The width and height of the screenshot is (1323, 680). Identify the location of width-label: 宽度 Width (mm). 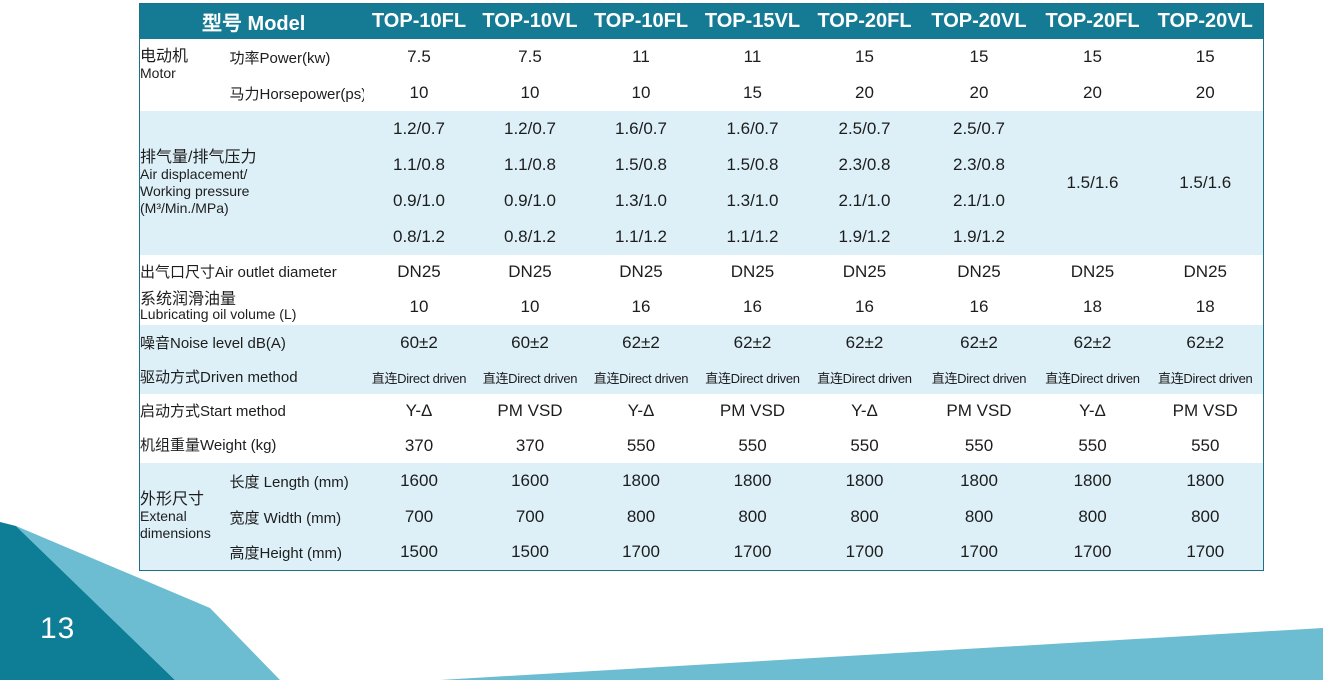
(285, 518).